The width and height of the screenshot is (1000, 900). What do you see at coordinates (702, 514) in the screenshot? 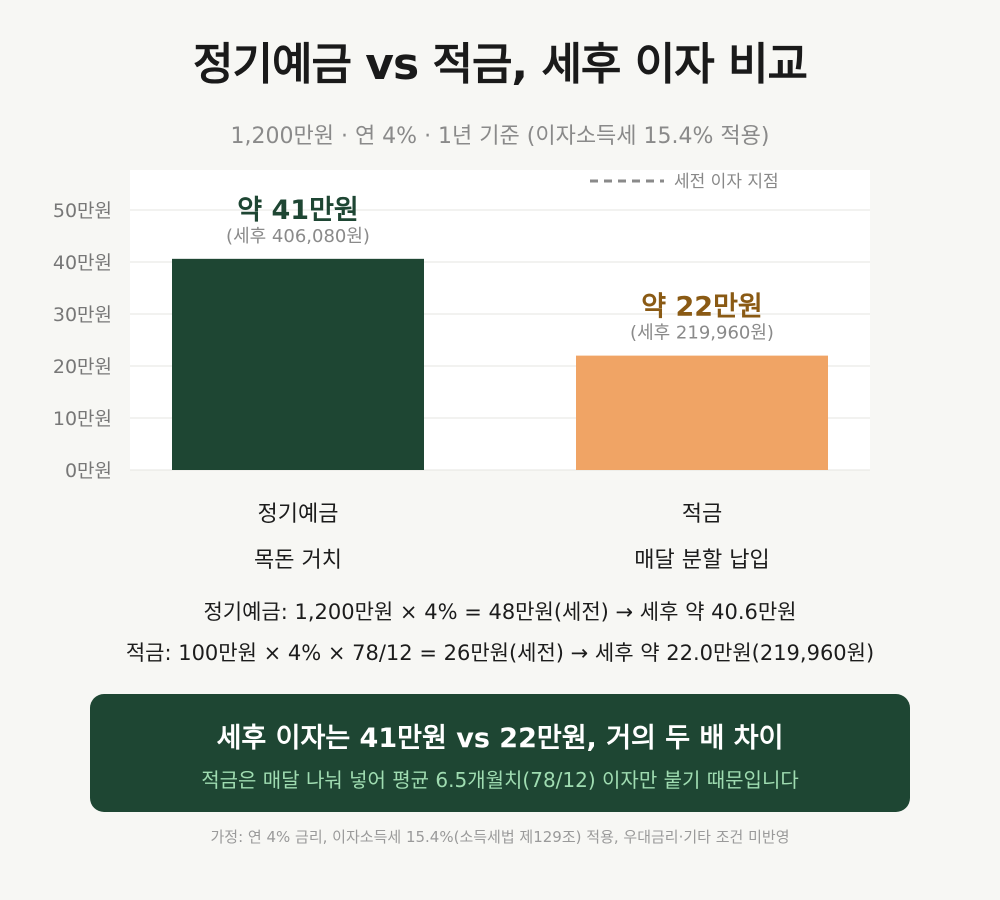
I see `x-category-label: 적금` at bounding box center [702, 514].